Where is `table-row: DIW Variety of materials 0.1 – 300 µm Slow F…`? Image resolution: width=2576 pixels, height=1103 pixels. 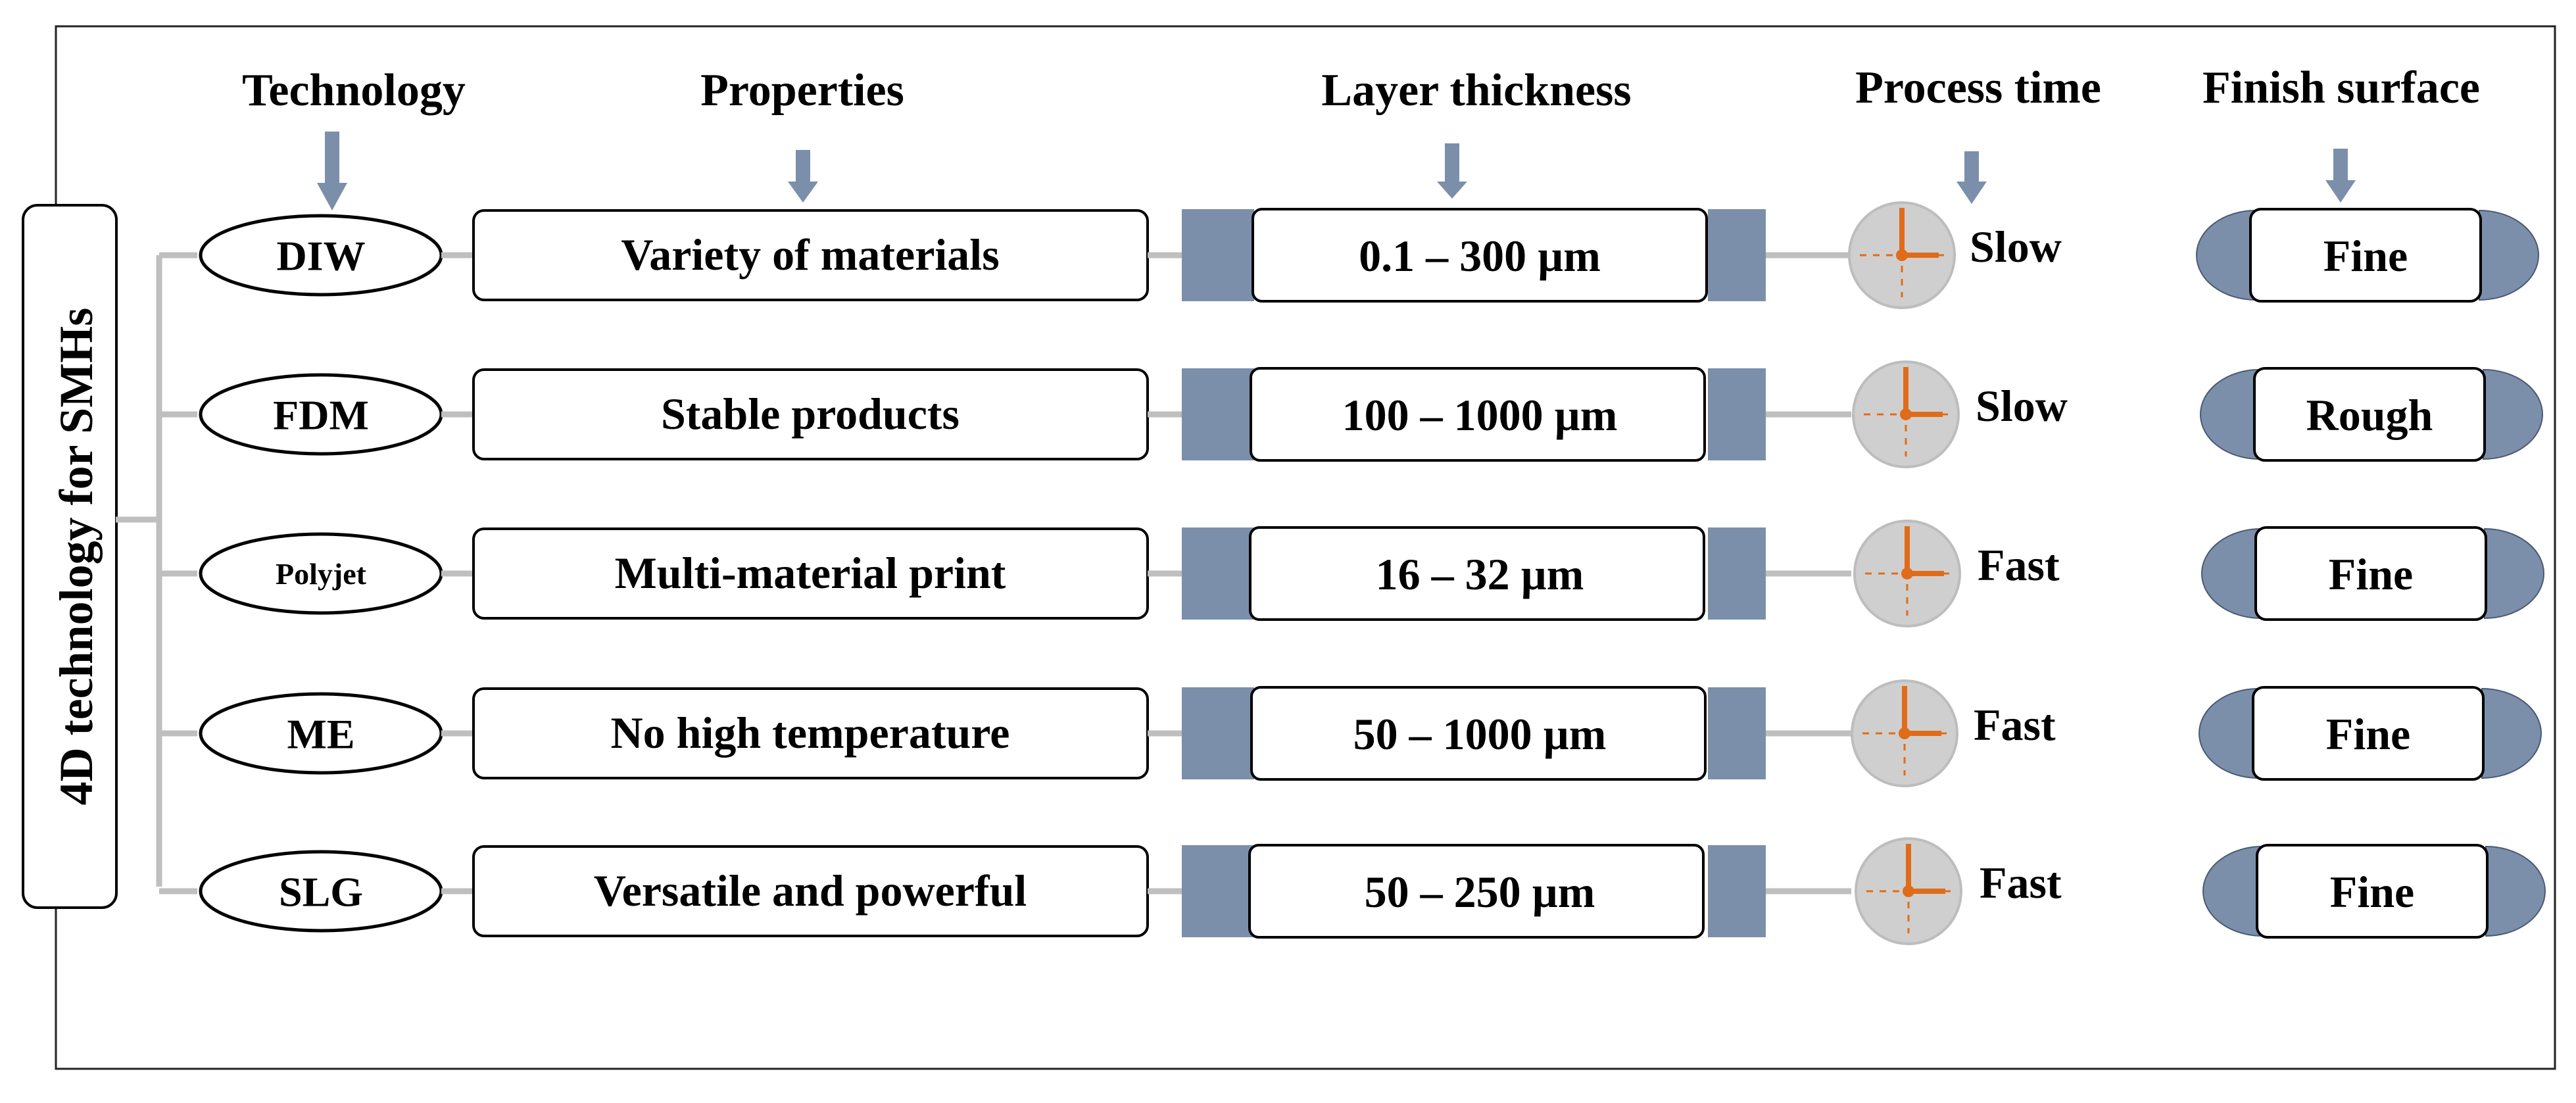
table-row: DIW Variety of materials 0.1 – 300 µm Slow F… is located at coordinates (1349, 255).